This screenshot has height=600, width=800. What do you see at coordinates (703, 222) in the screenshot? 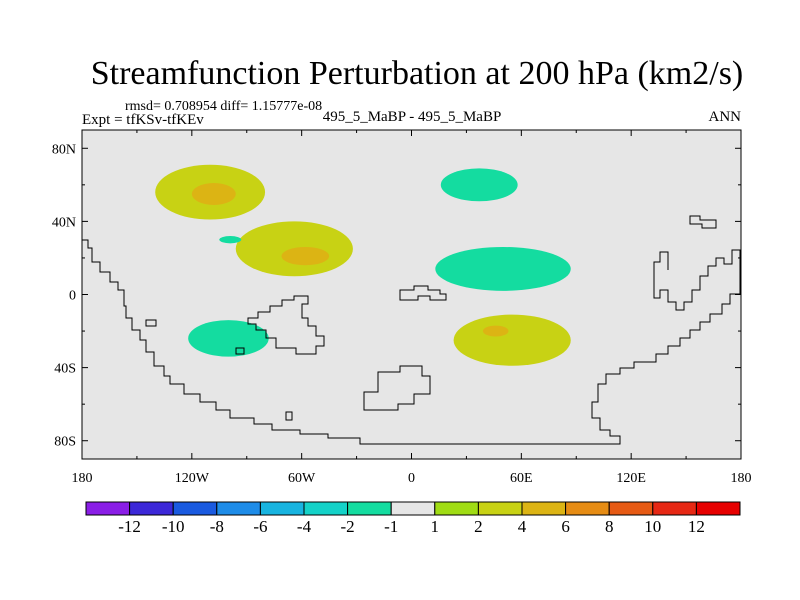
I see `northeast-island-outline` at bounding box center [703, 222].